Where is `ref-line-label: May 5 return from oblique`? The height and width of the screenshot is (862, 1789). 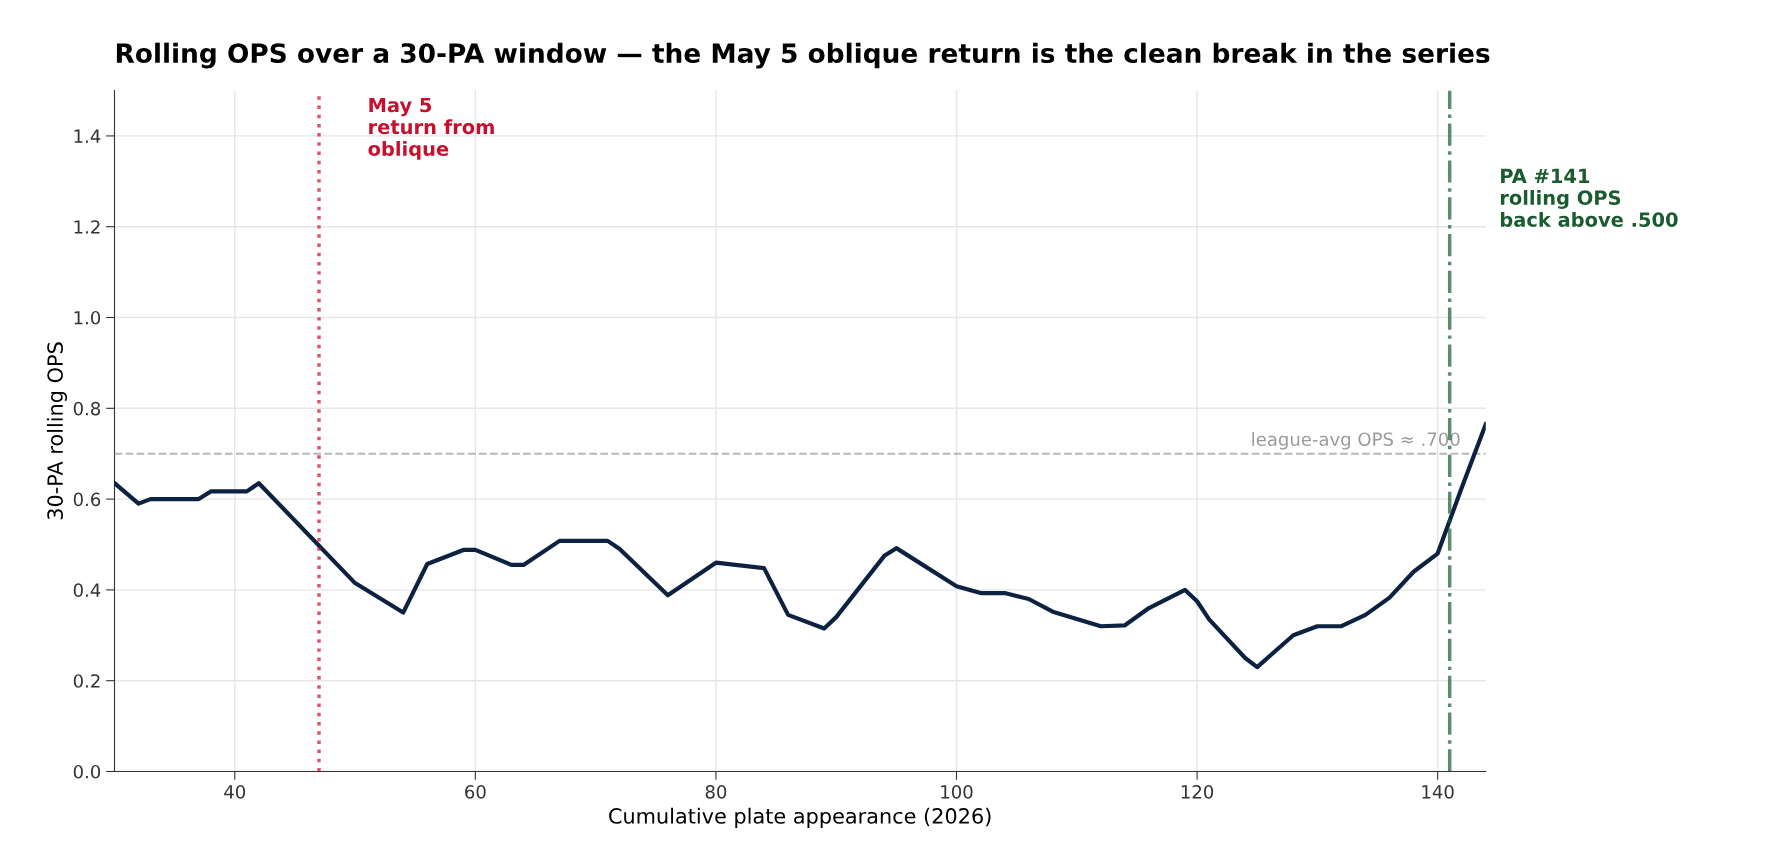 ref-line-label: May 5 return from oblique is located at coordinates (431, 128).